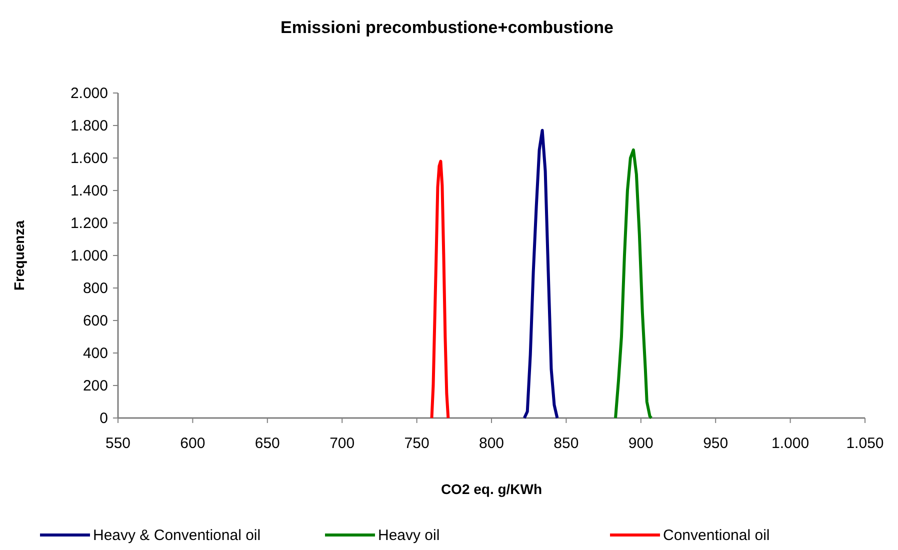 This screenshot has width=898, height=550. I want to click on y-tick-label: 2.000, so click(89, 93).